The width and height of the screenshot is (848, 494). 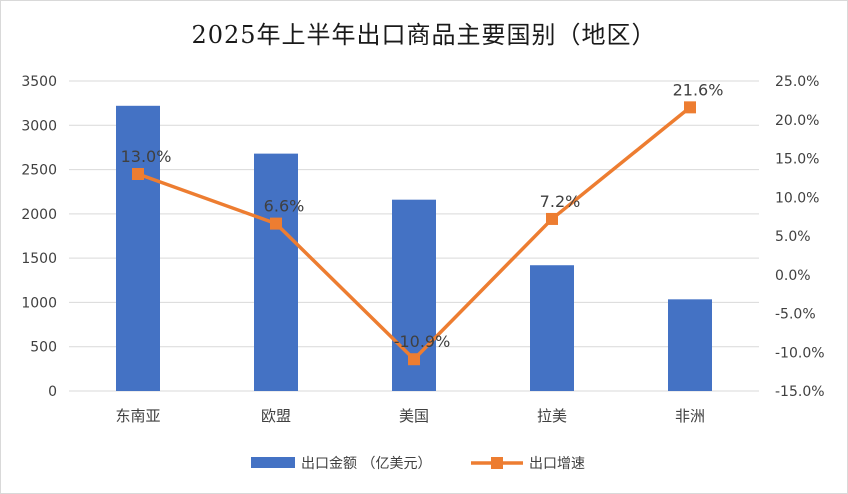 What do you see at coordinates (497, 463) in the screenshot?
I see `legend-line-marker` at bounding box center [497, 463].